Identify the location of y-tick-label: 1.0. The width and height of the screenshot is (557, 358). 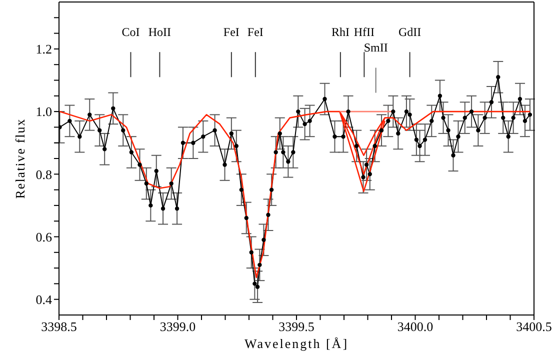
(44, 112).